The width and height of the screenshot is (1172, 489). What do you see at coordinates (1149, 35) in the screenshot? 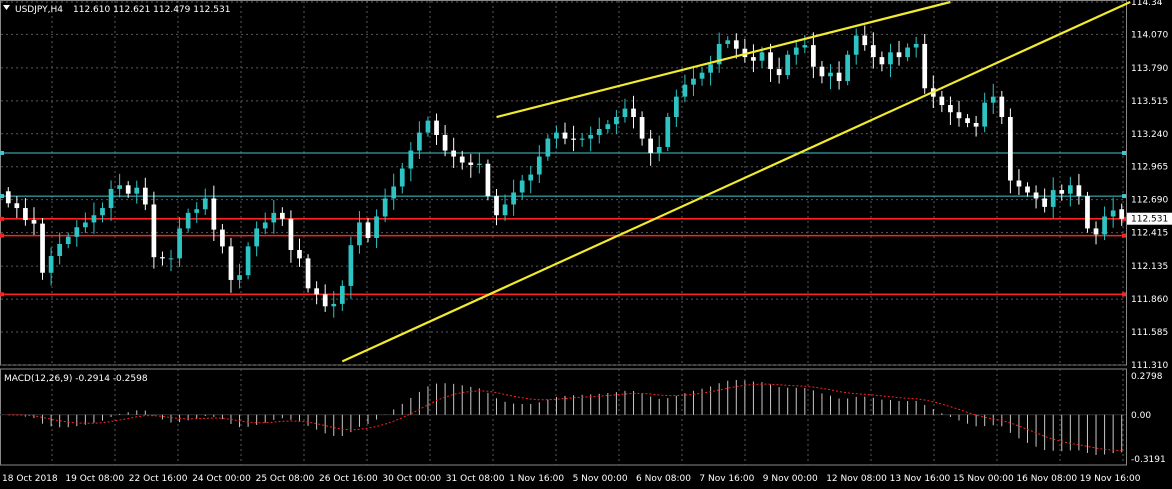
I see `y-tick-label: 114.070` at bounding box center [1149, 35].